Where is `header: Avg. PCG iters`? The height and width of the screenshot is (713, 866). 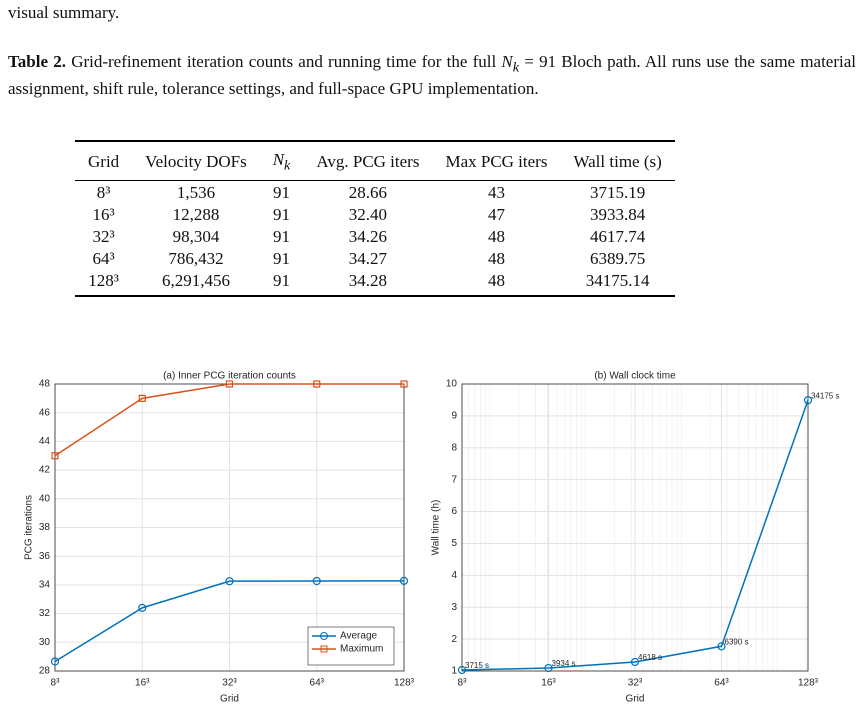
header: Avg. PCG iters is located at coordinates (368, 161).